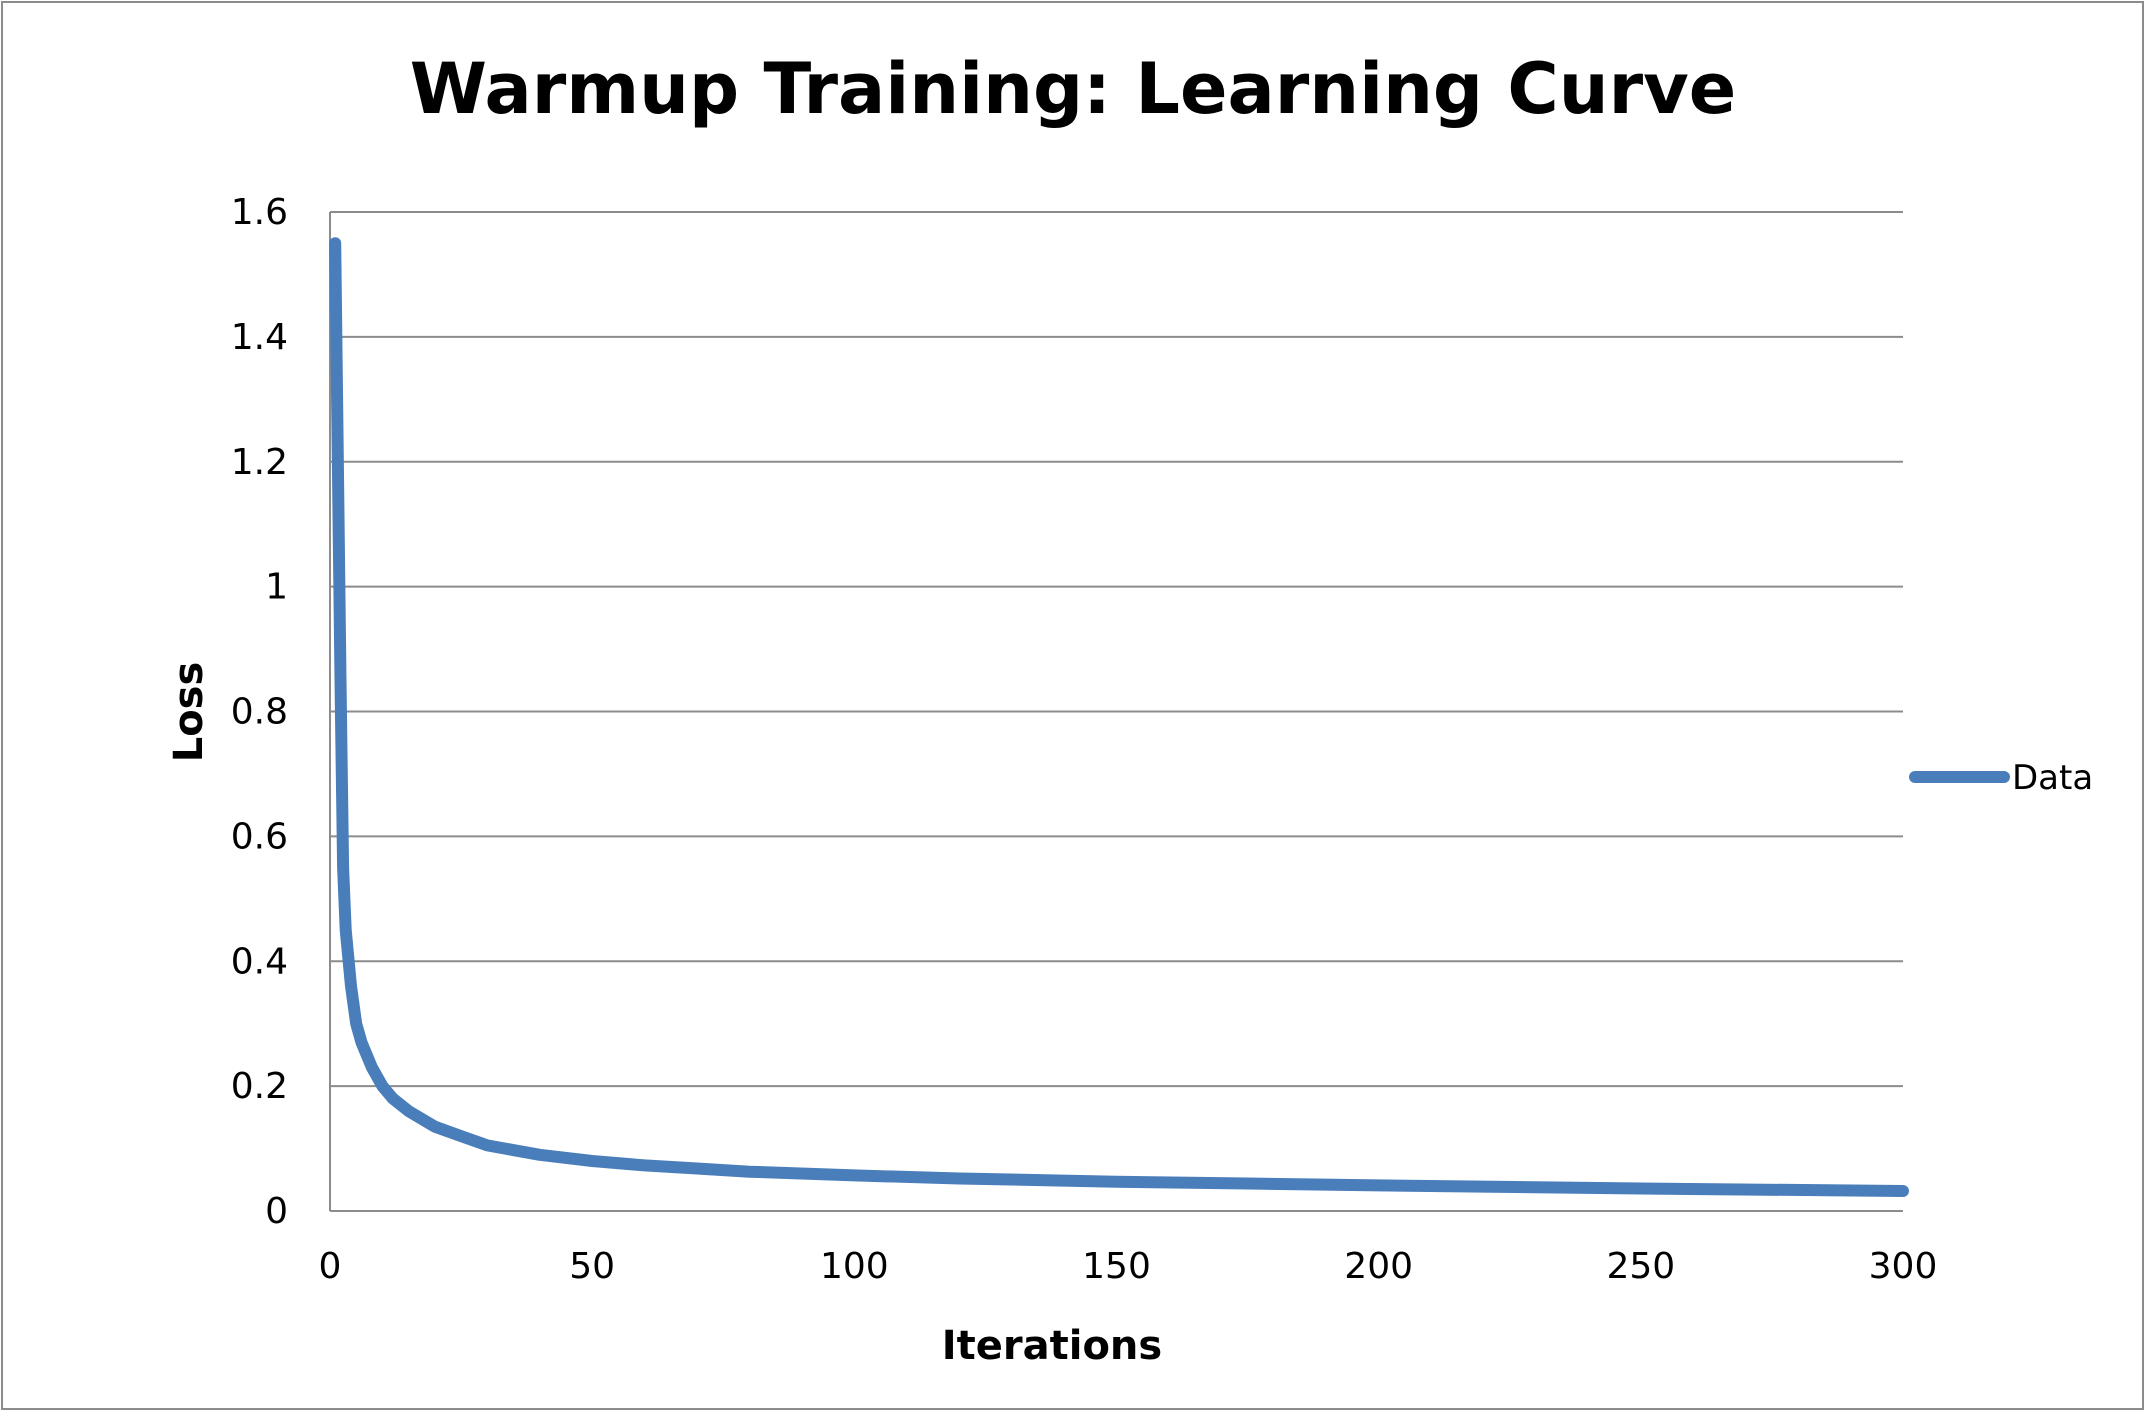 The height and width of the screenshot is (1413, 2147). What do you see at coordinates (259, 961) in the screenshot?
I see `y-tick-label: 0.4` at bounding box center [259, 961].